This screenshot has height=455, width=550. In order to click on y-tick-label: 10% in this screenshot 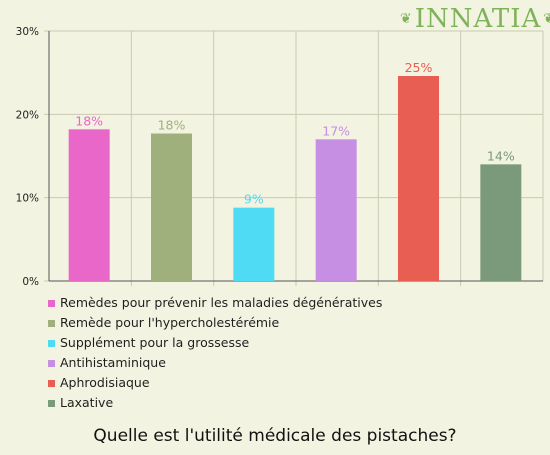, I will do `click(27, 199)`.